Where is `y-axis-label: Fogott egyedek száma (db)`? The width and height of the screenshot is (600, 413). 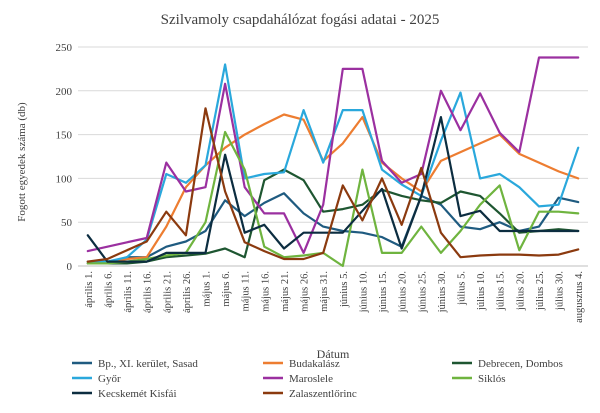
y-axis-label: Fogott egyedek száma (db) is located at coordinates (22, 162).